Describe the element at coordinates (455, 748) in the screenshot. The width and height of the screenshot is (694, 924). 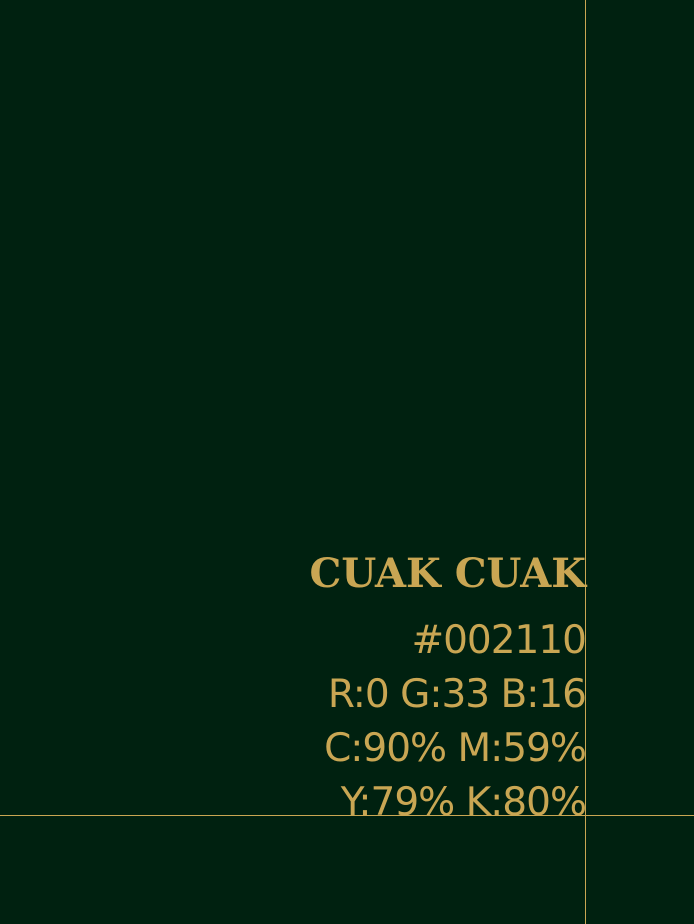
I see `cmyk-values-line1: C:90% M:59%` at that location.